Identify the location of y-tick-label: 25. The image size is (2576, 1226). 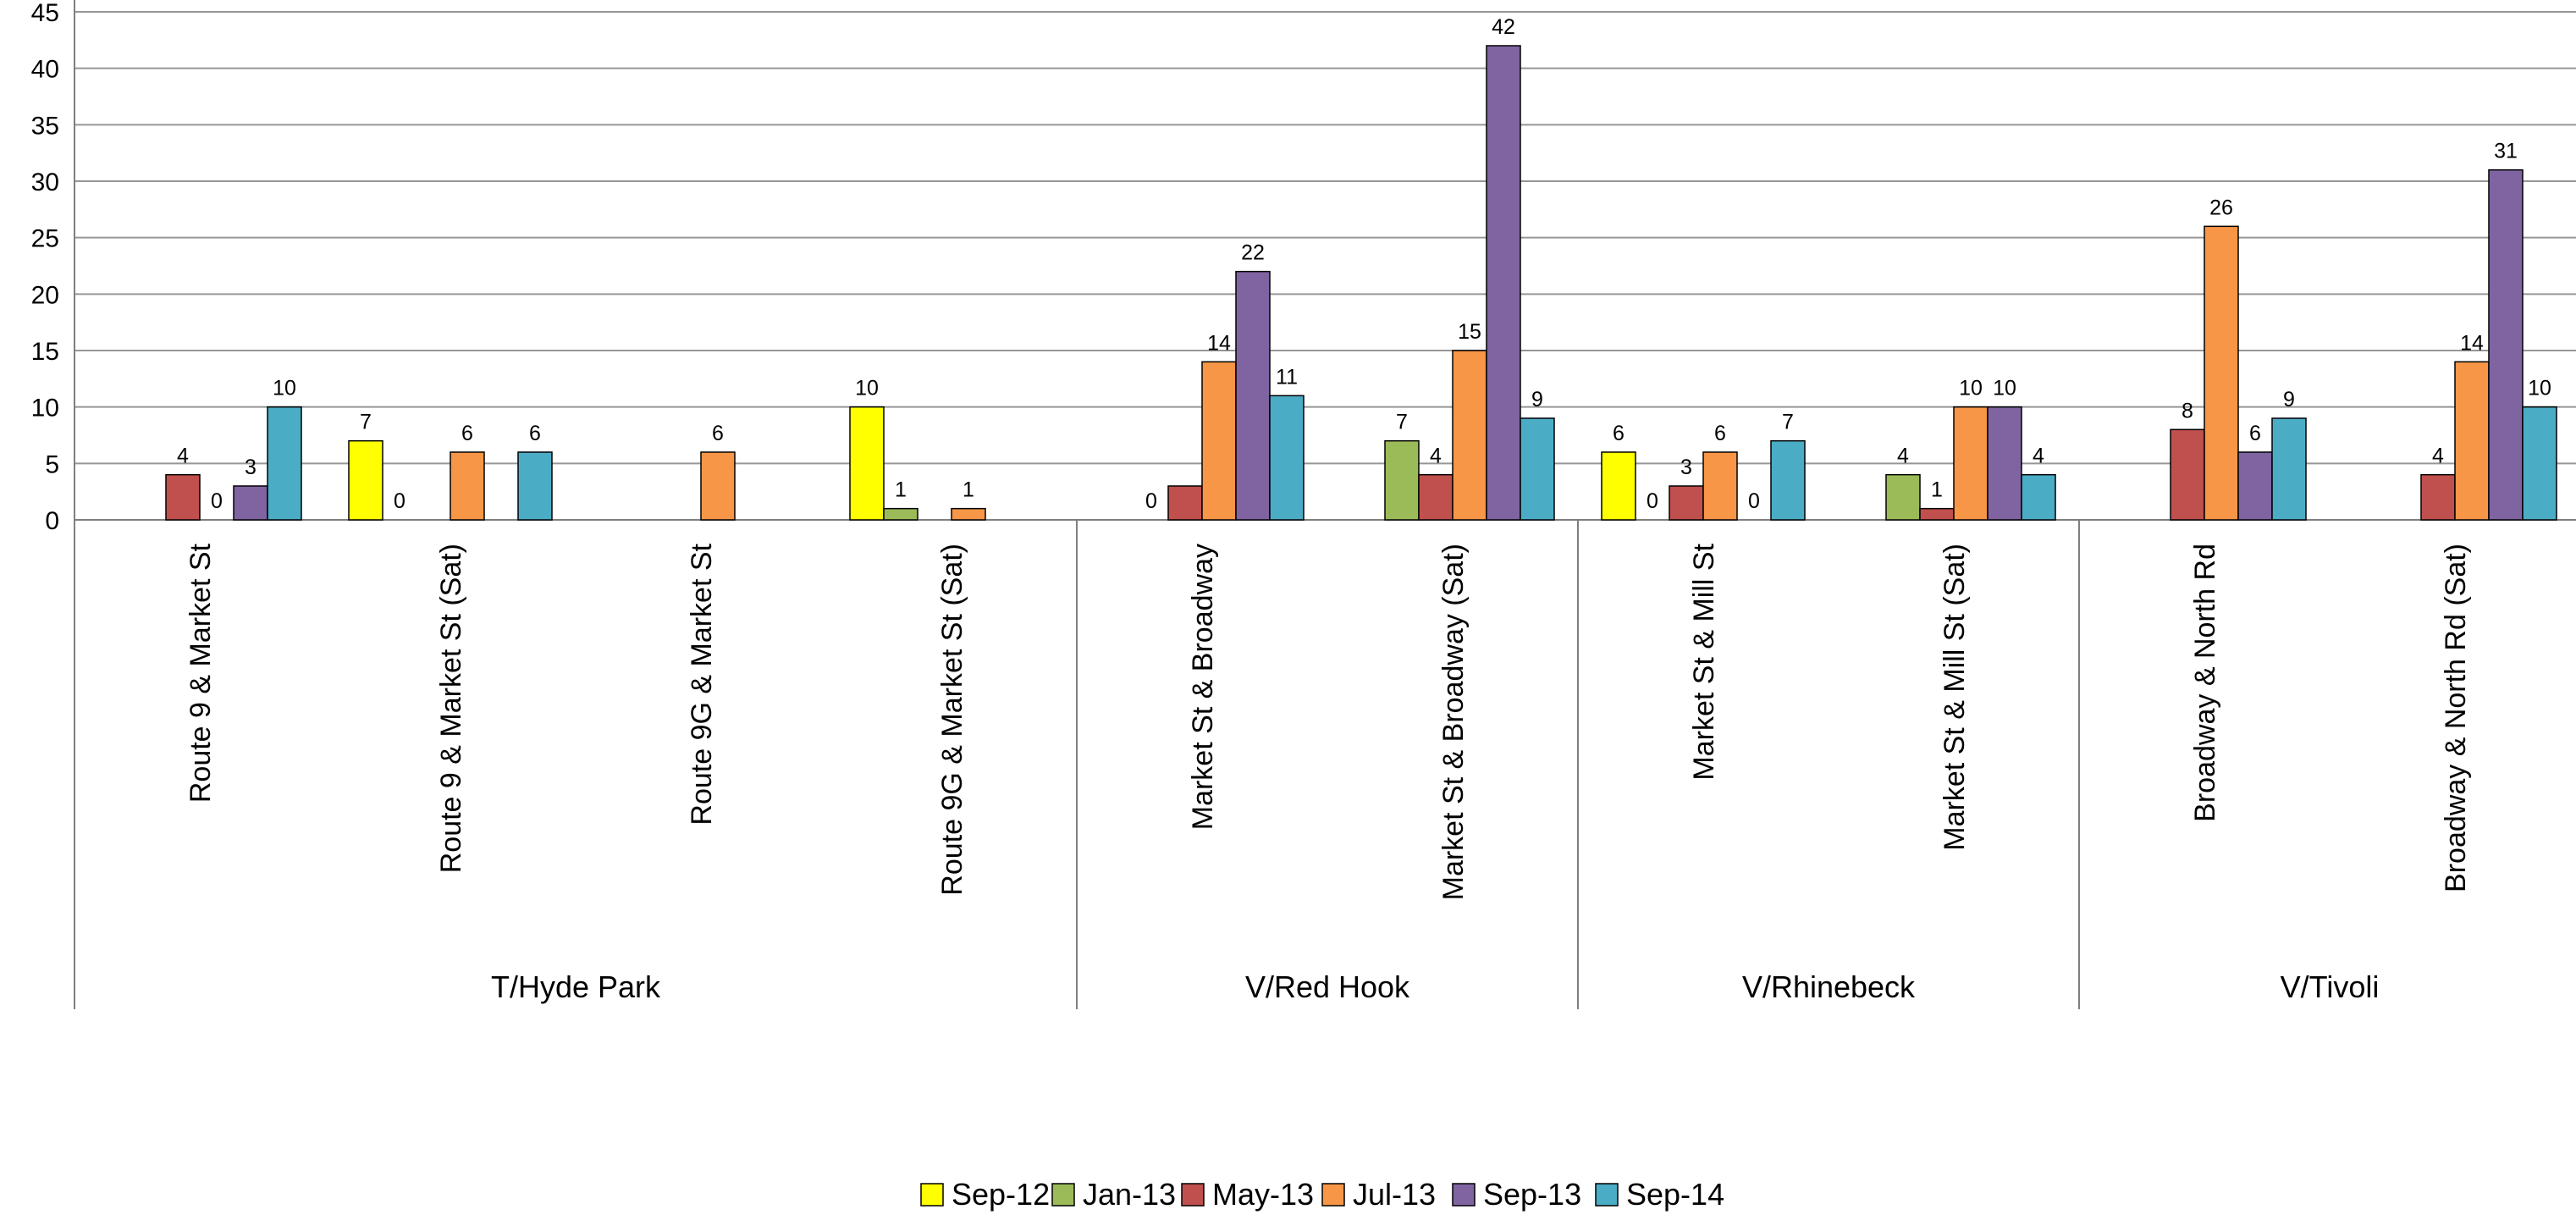
(45, 239).